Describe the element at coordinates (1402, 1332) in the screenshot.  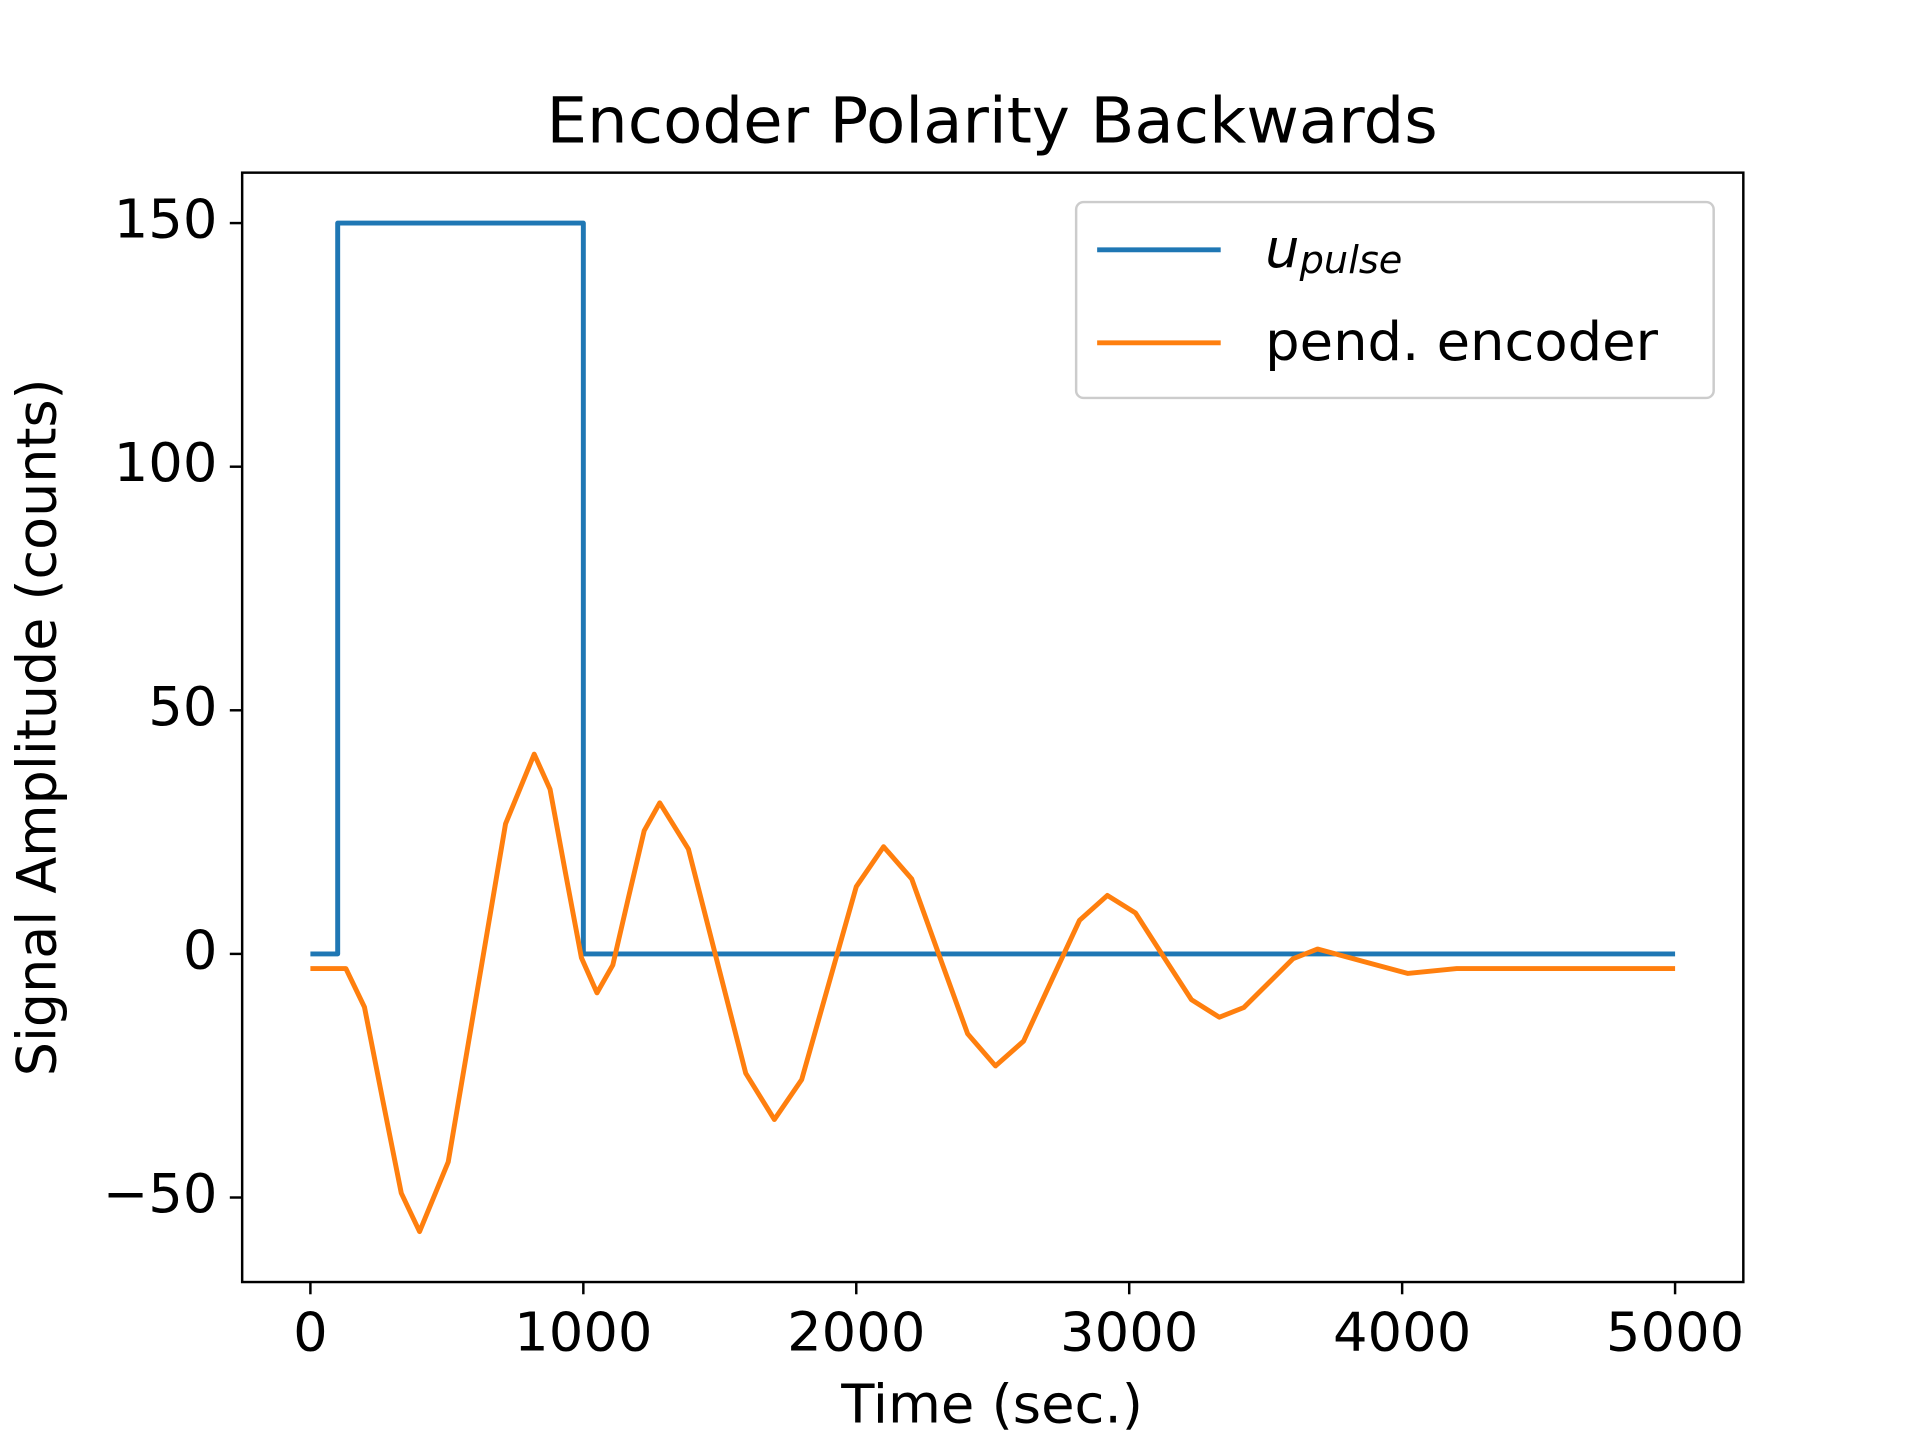
I see `x-tick-label: 4000` at that location.